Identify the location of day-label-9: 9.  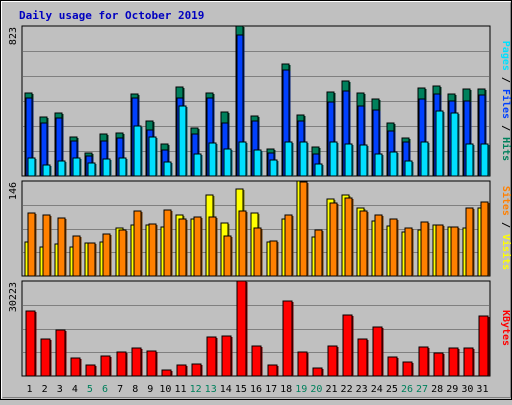
(150, 389).